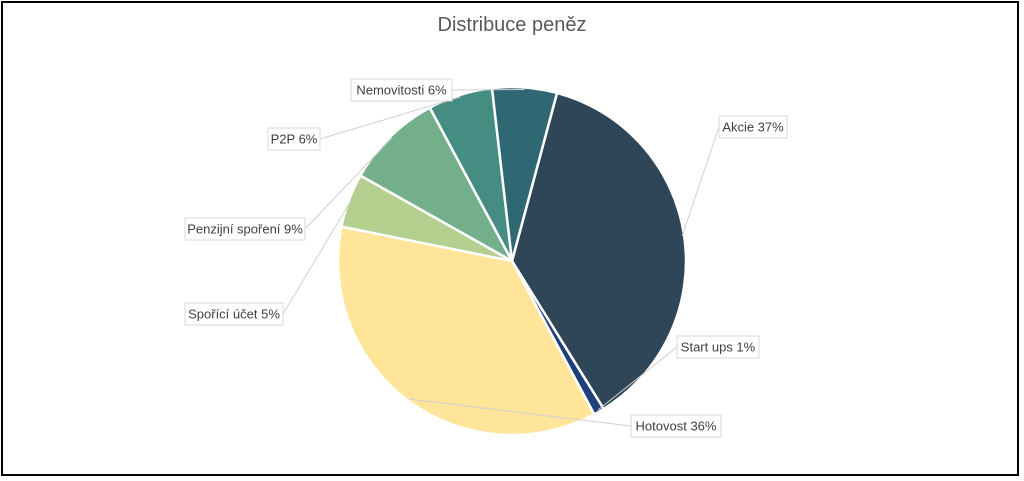 The height and width of the screenshot is (481, 1024). I want to click on data-label-2: Start ups 1%, so click(718, 347).